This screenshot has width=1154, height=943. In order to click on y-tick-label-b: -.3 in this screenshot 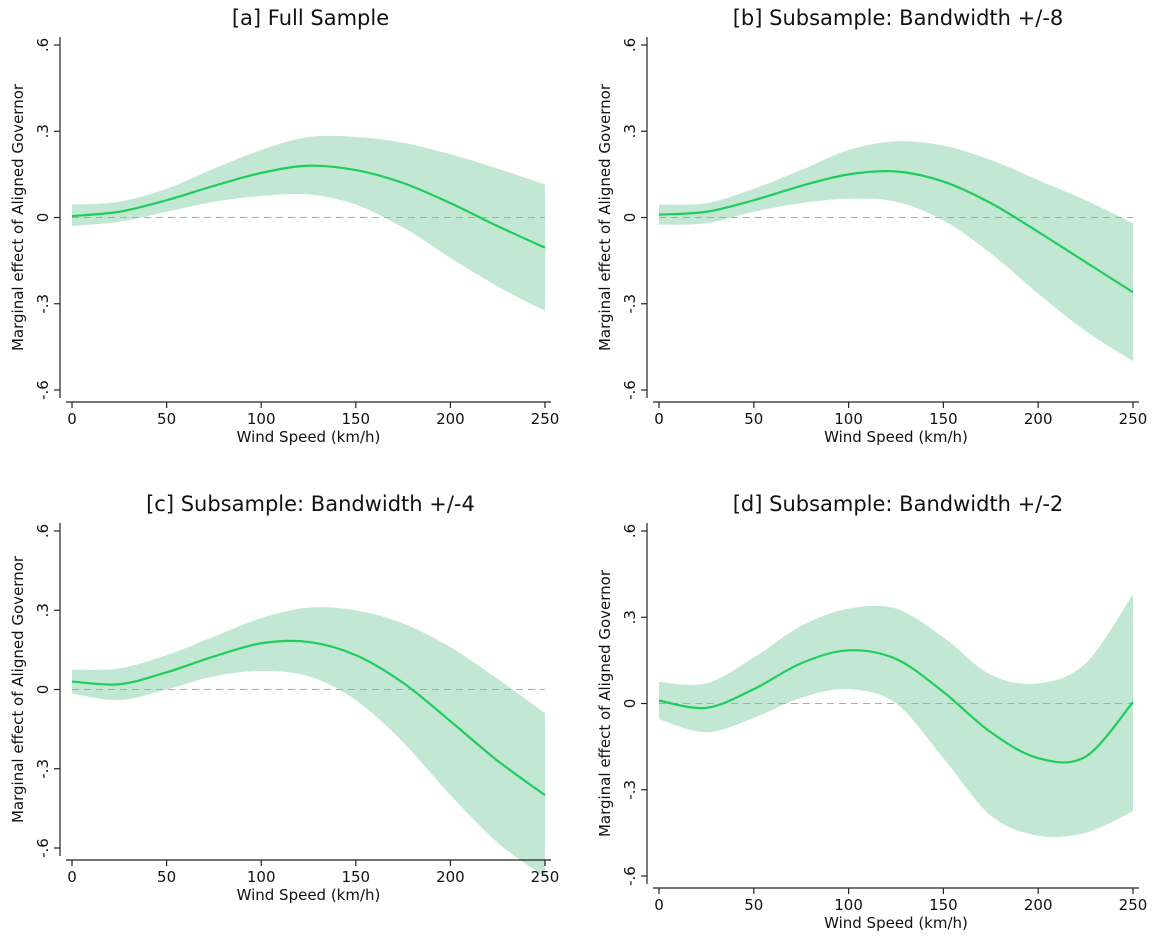, I will do `click(630, 304)`.